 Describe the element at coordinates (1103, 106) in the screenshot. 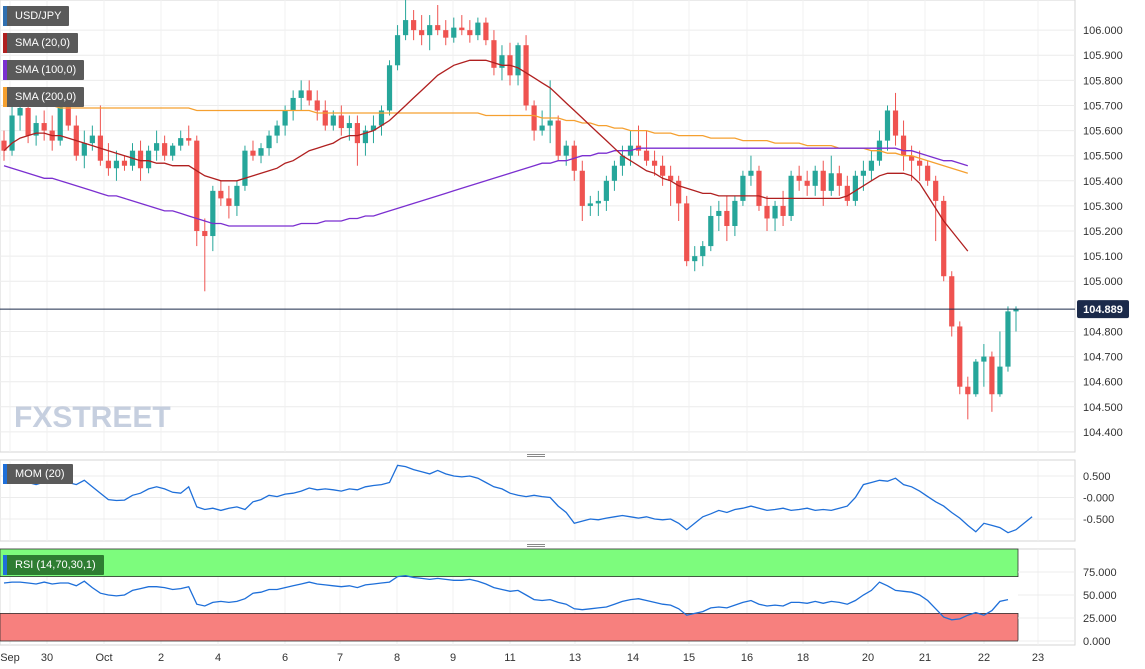

I see `main-y-tick-label: 105.700` at that location.